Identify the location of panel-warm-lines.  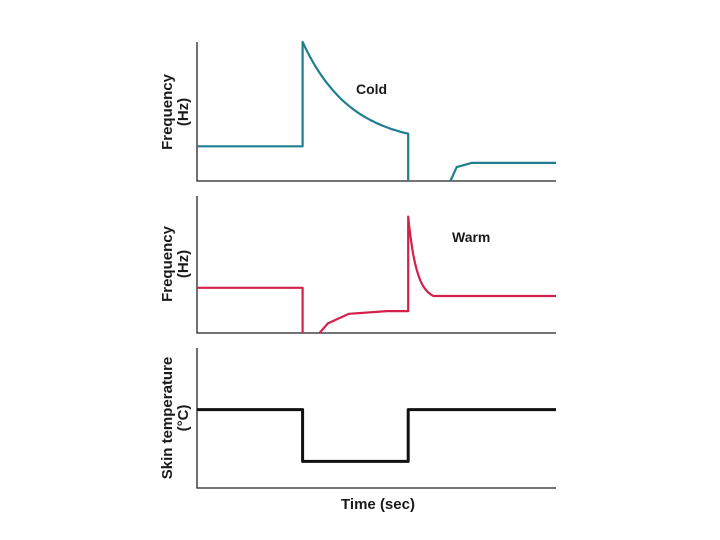
(376, 274).